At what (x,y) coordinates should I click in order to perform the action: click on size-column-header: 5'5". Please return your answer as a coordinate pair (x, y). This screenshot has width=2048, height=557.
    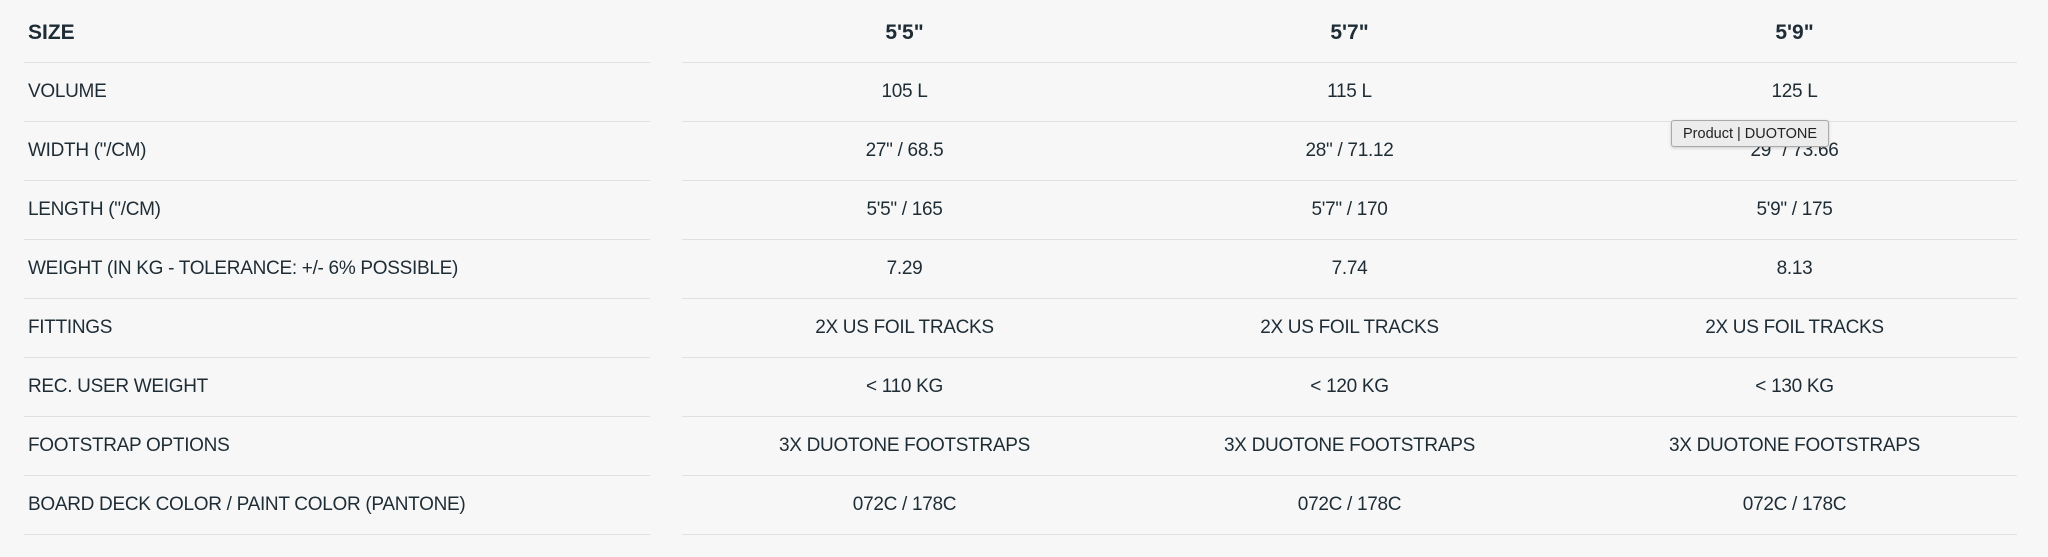
    Looking at the image, I should click on (904, 32).